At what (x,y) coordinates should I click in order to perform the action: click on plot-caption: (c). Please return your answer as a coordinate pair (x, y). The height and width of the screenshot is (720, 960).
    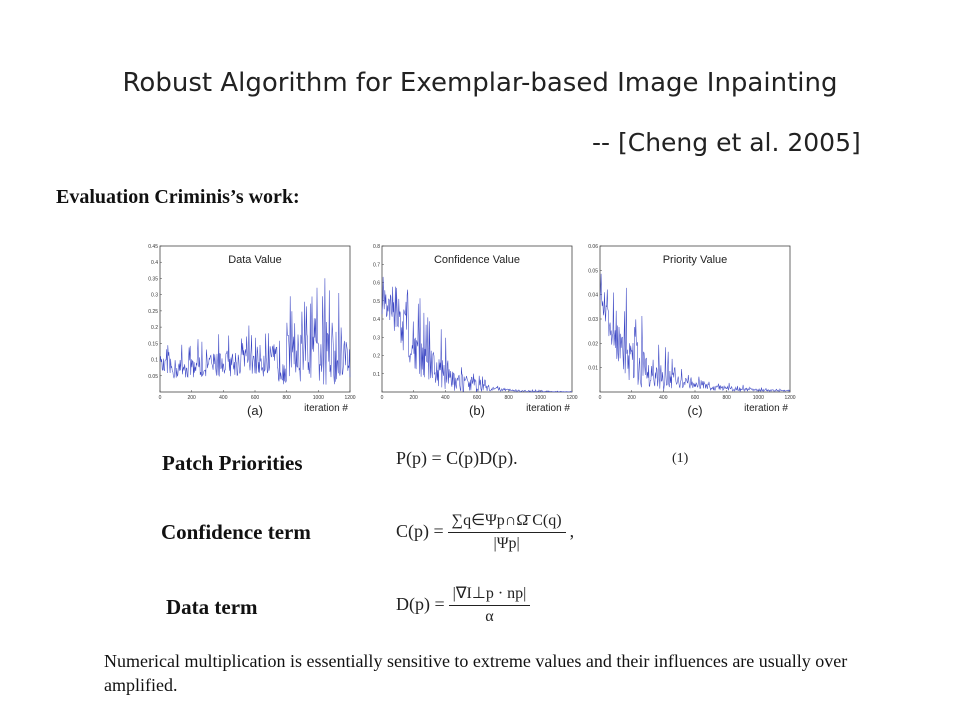
    Looking at the image, I should click on (694, 410).